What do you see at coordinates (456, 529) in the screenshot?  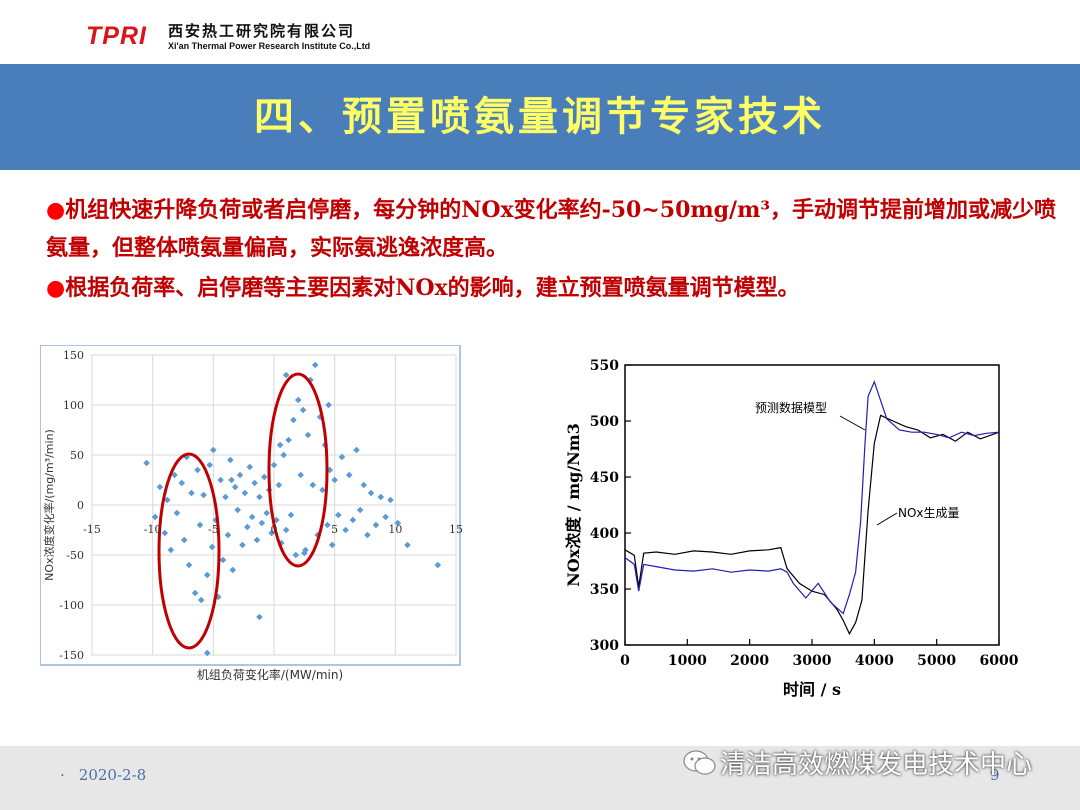 I see `scatter-x-tick-label: 15` at bounding box center [456, 529].